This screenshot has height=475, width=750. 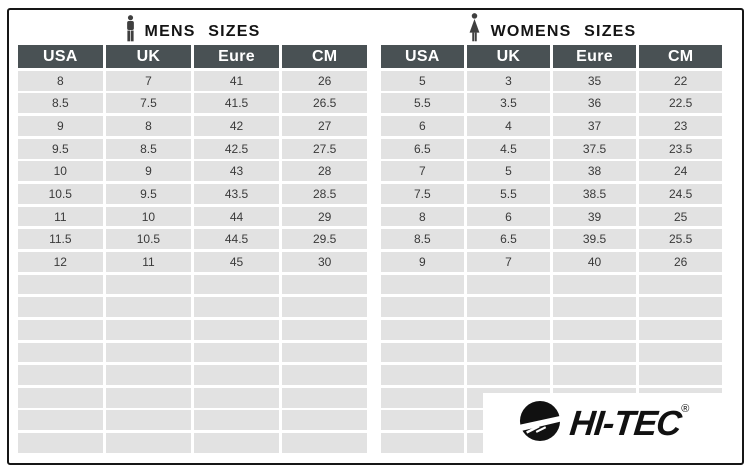 I want to click on size-cell: 28, so click(x=324, y=171).